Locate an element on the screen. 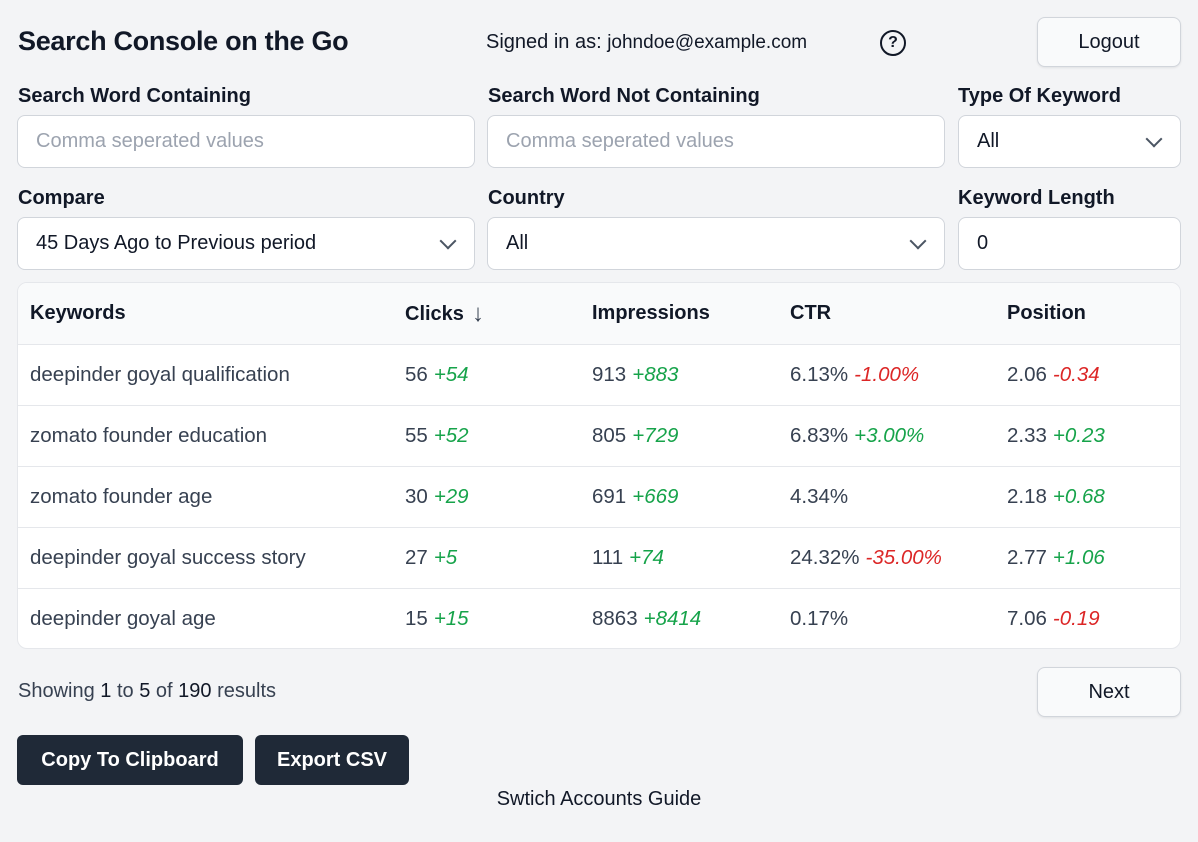  impressions-cell: 111 +74 is located at coordinates (628, 558).